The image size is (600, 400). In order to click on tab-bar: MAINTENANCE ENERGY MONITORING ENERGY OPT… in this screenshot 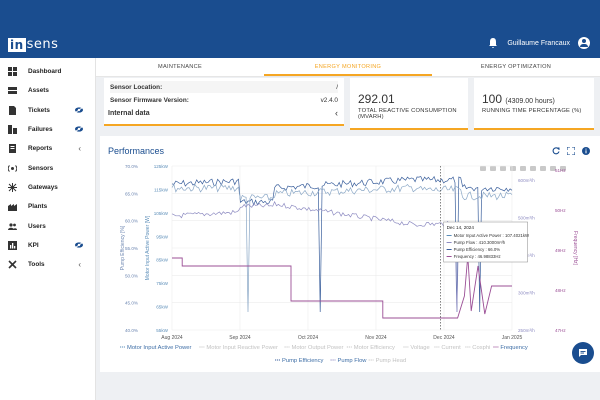, I will do `click(348, 67)`.